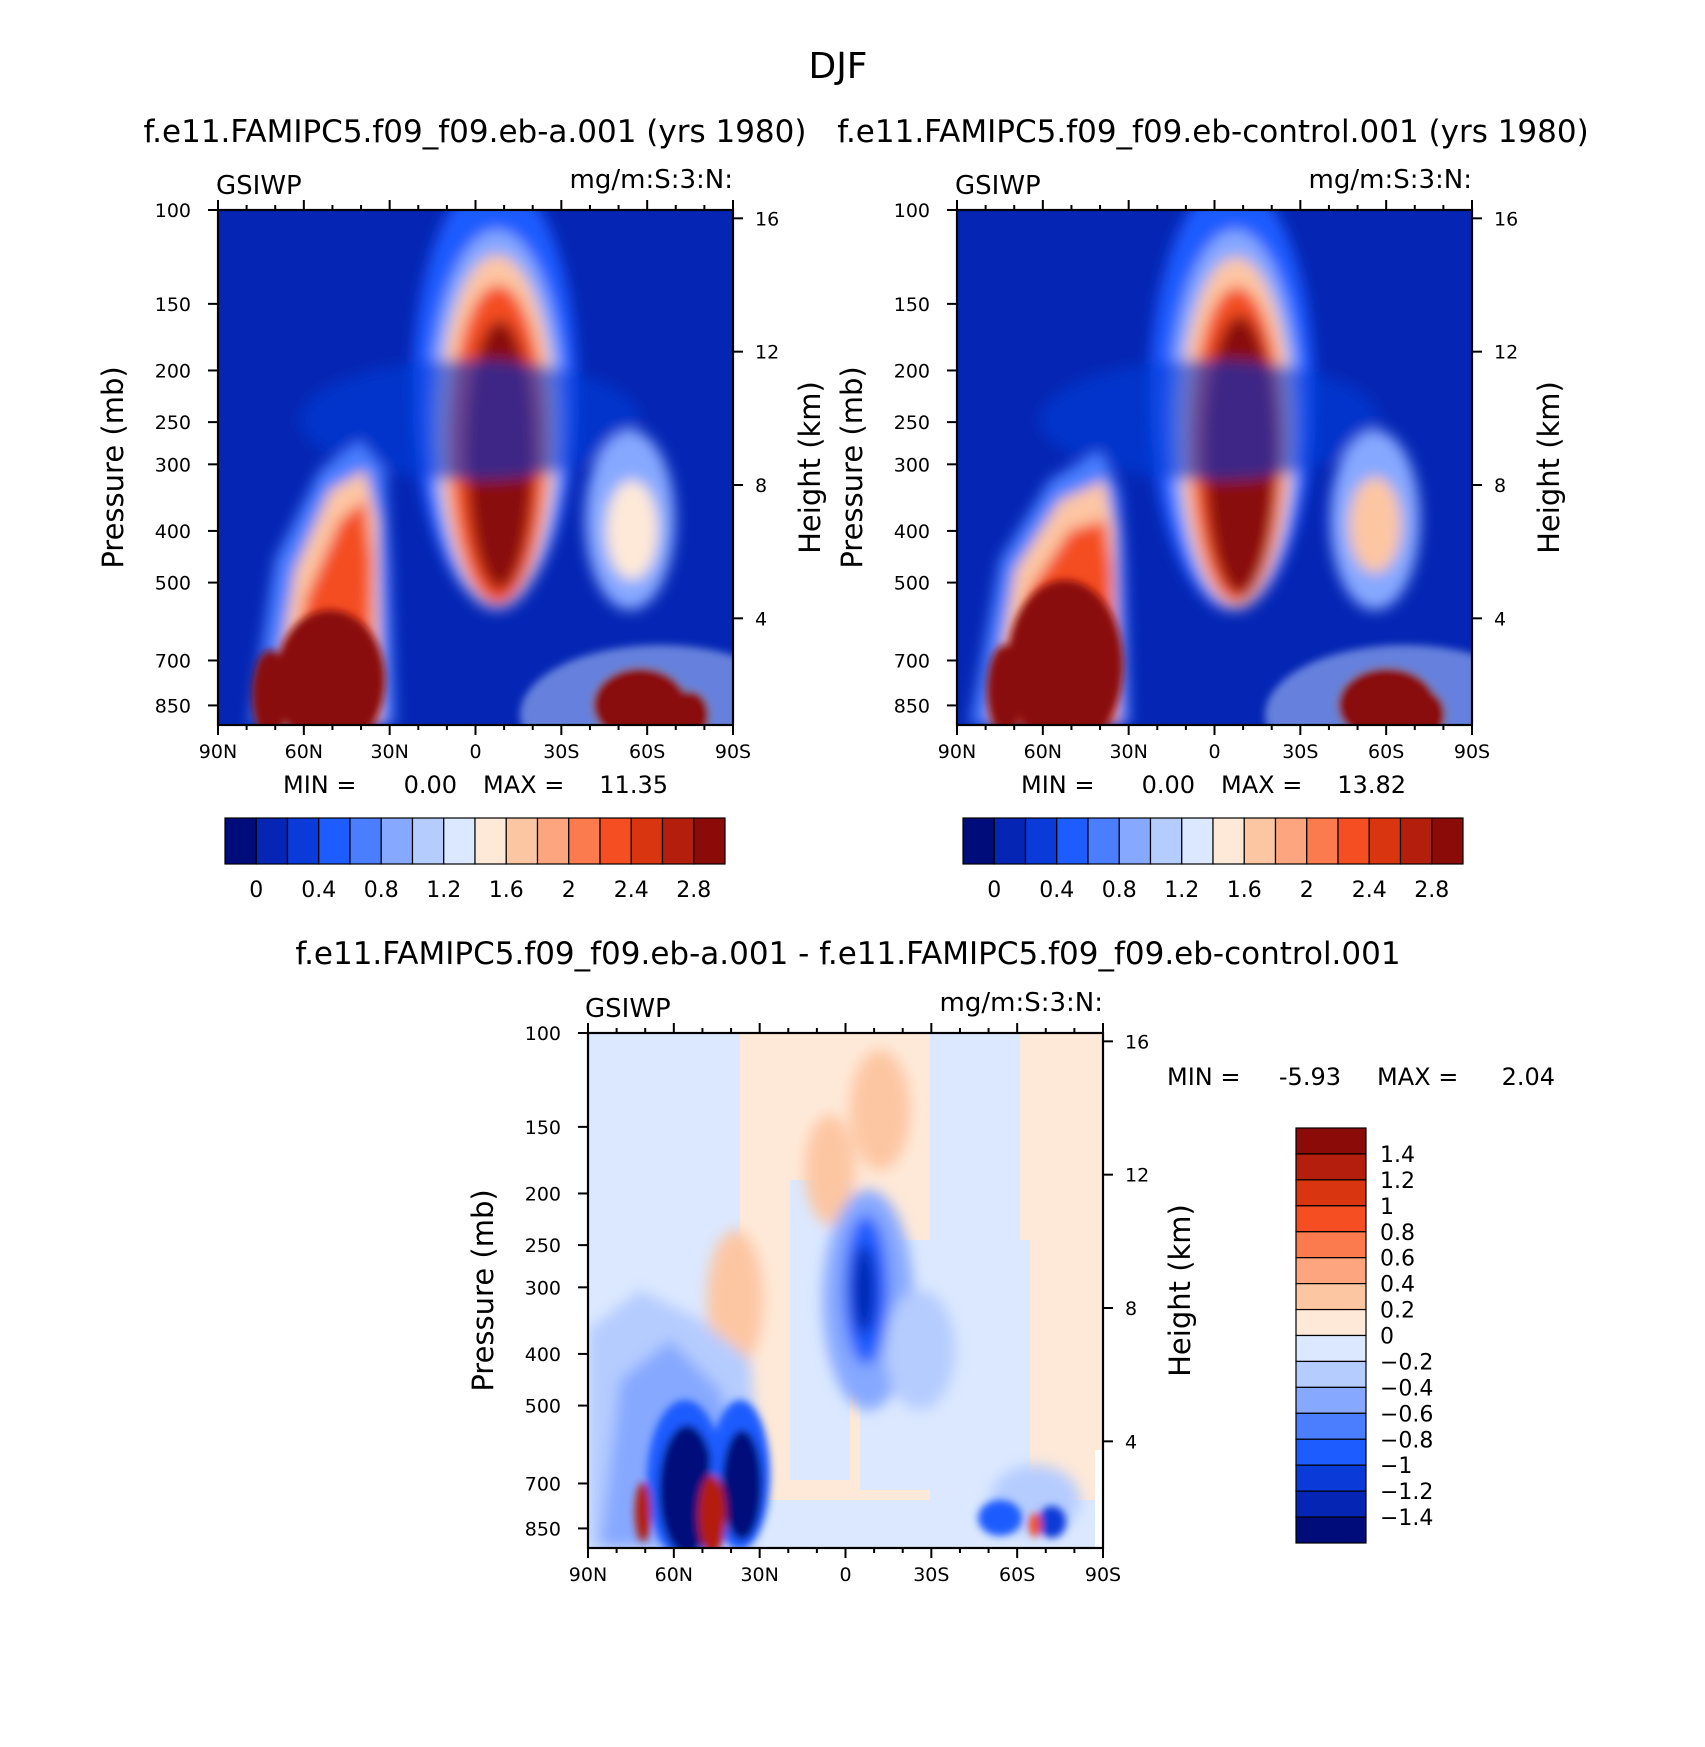  What do you see at coordinates (256, 890) in the screenshot?
I see `colorbar-label: 0` at bounding box center [256, 890].